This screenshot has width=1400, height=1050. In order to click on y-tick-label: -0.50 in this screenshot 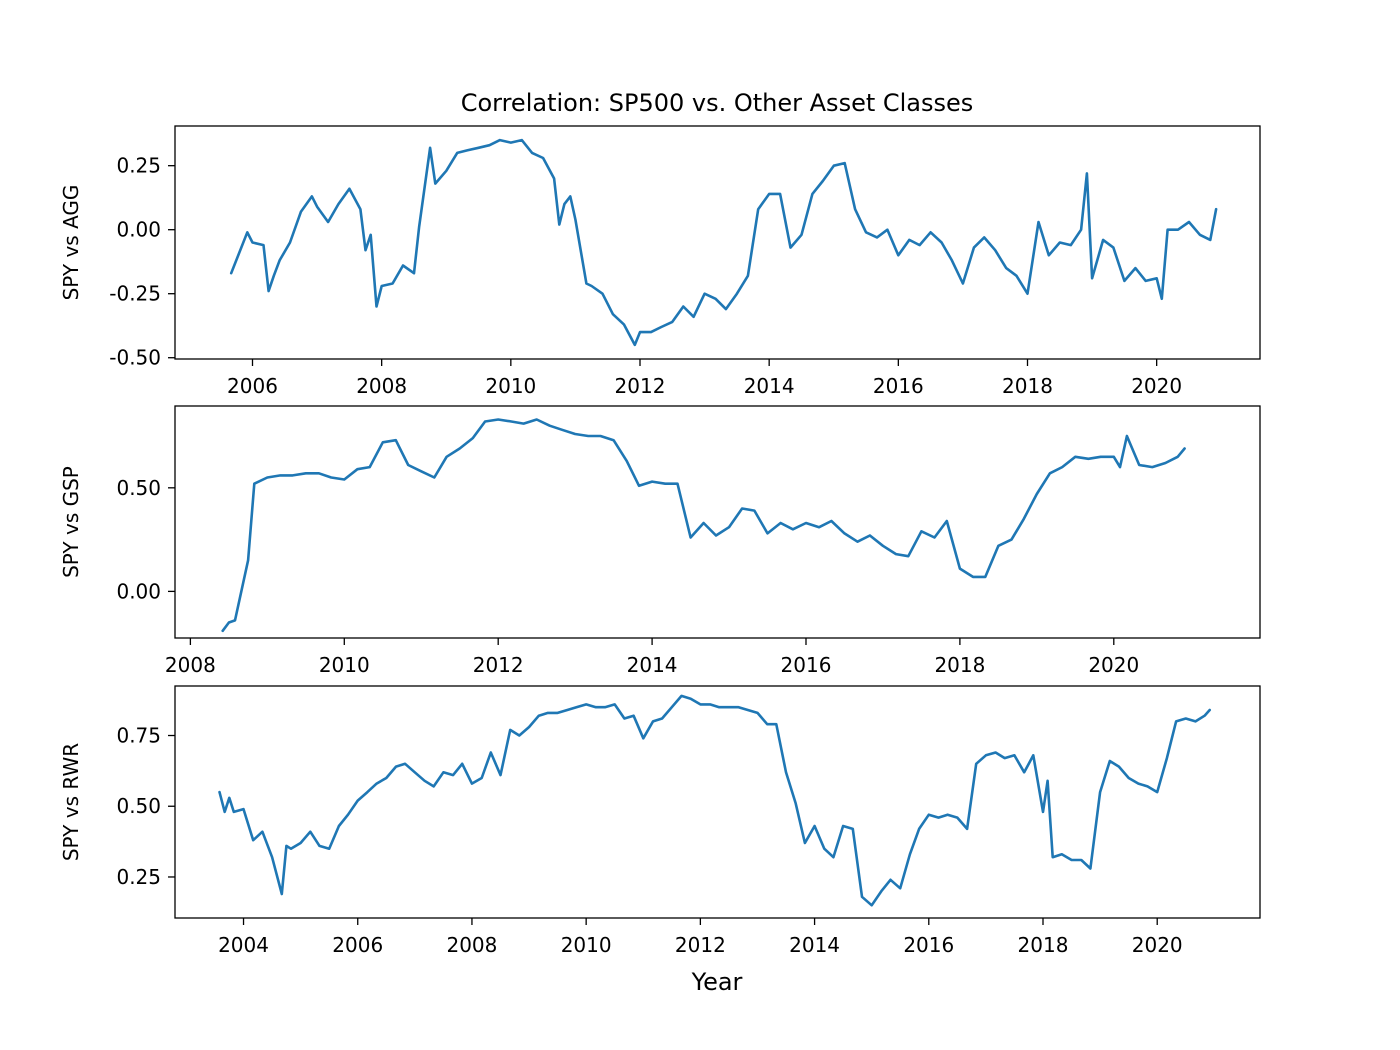, I will do `click(135, 358)`.